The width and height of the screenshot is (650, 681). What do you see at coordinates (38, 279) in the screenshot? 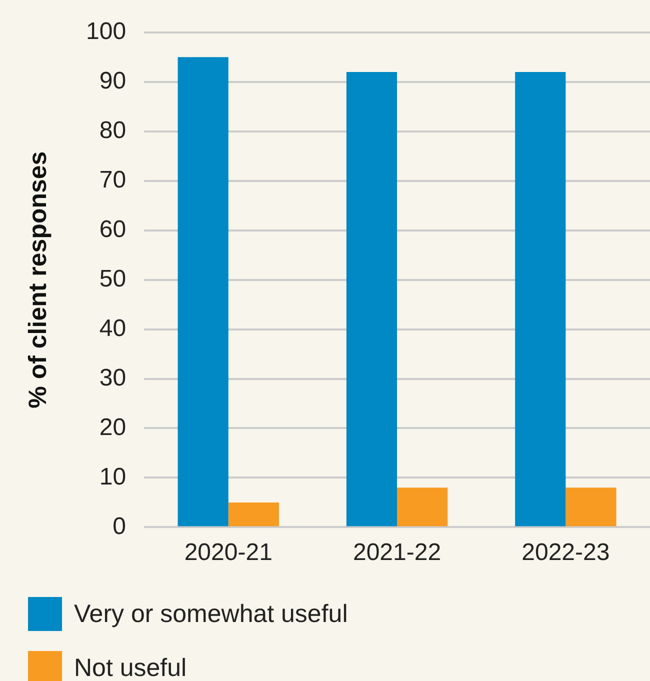
I see `y-axis-title: % of client responses` at bounding box center [38, 279].